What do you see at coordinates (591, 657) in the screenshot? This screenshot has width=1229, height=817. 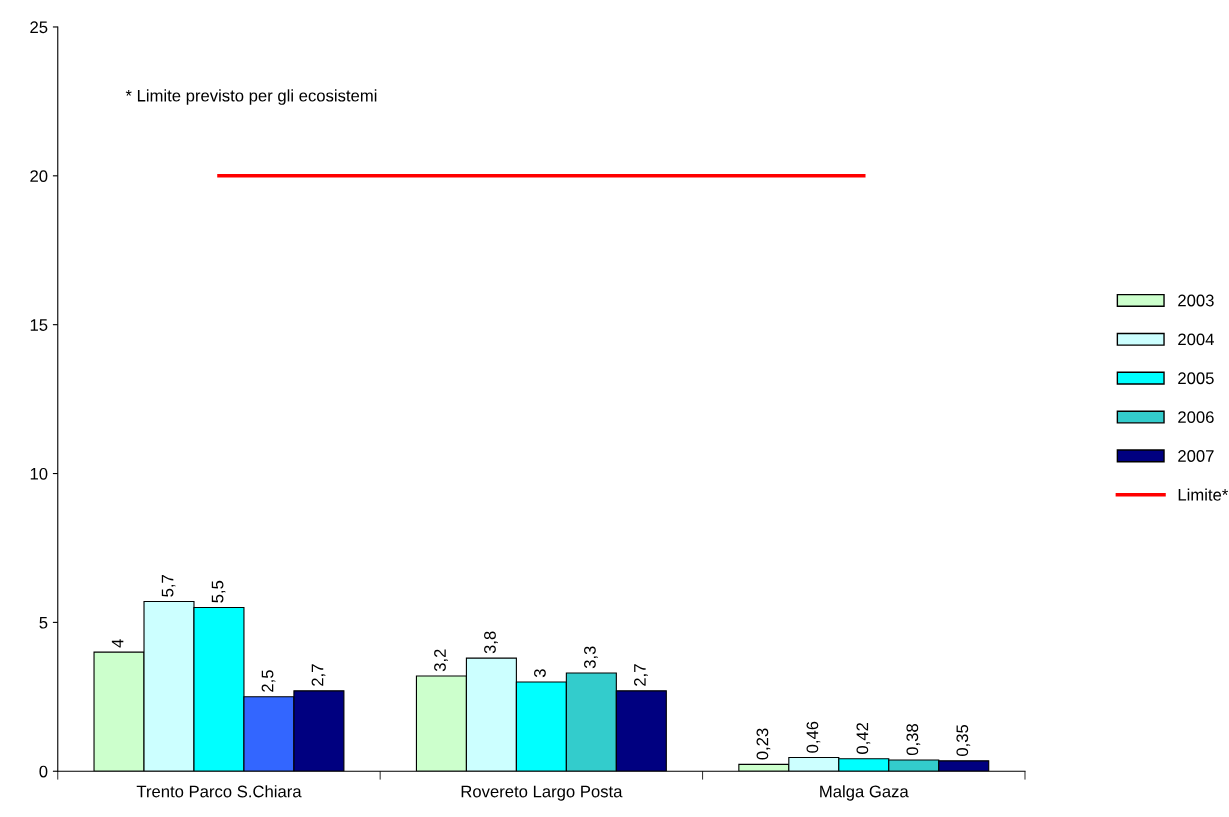 I see `data-label: 3,3` at bounding box center [591, 657].